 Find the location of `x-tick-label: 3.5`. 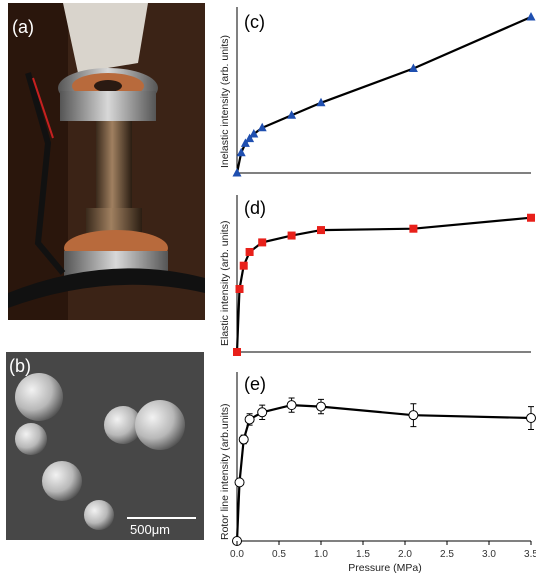

x-tick-label: 3.5 is located at coordinates (530, 554).